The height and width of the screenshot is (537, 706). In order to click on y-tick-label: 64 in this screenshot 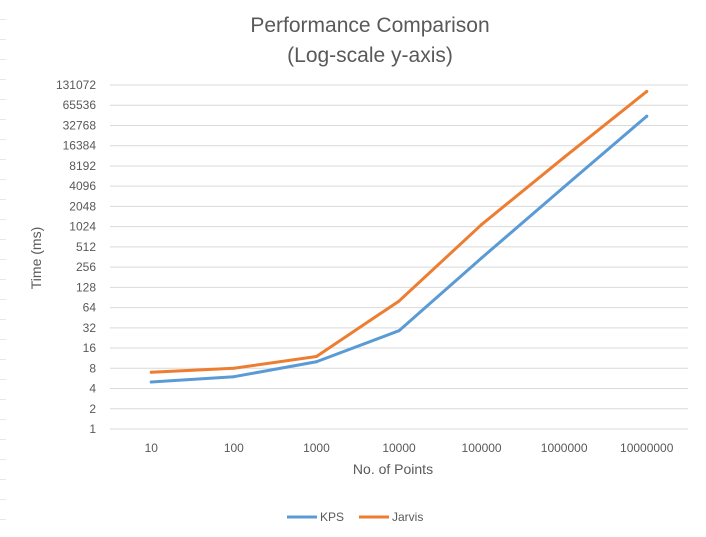, I will do `click(90, 308)`.